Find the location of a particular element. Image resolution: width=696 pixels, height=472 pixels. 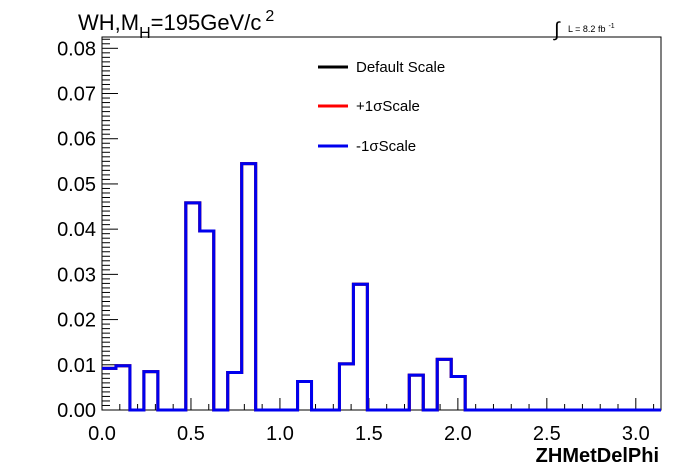

y-tick-label: 0.08 is located at coordinates (76, 49).